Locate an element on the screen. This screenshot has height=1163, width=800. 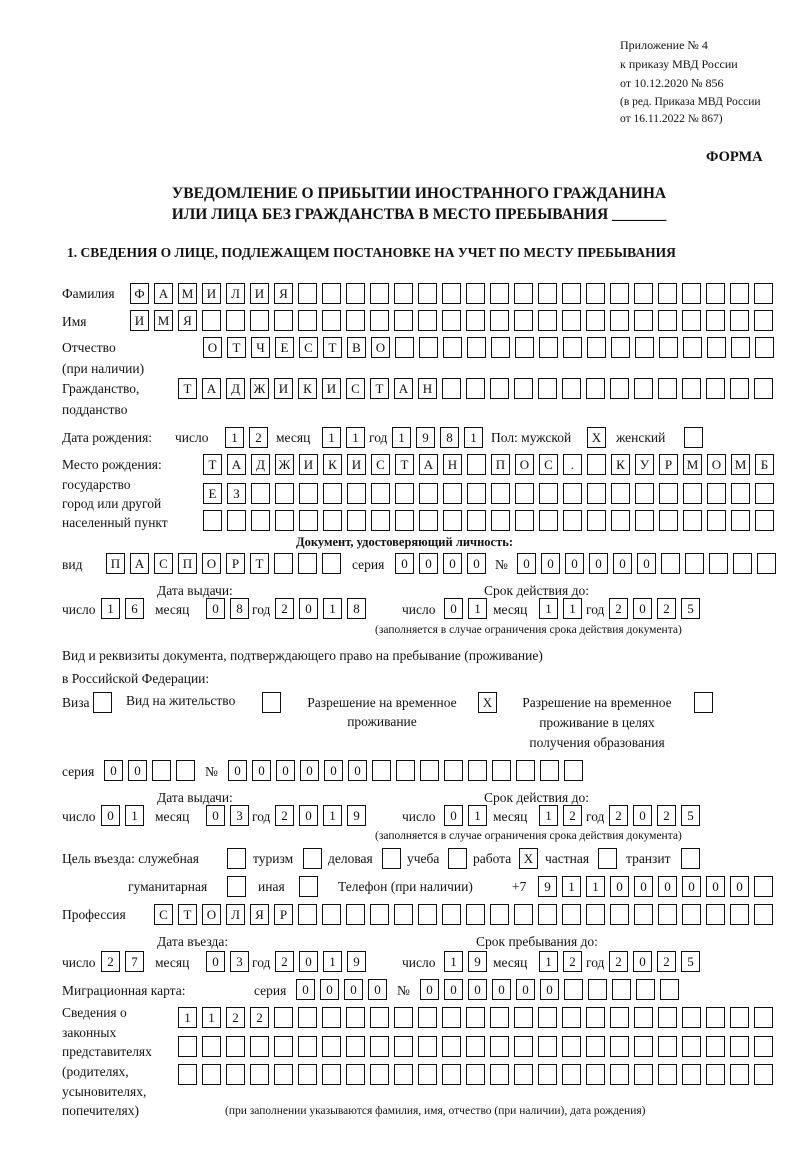
form-cell: С is located at coordinates (163, 914).